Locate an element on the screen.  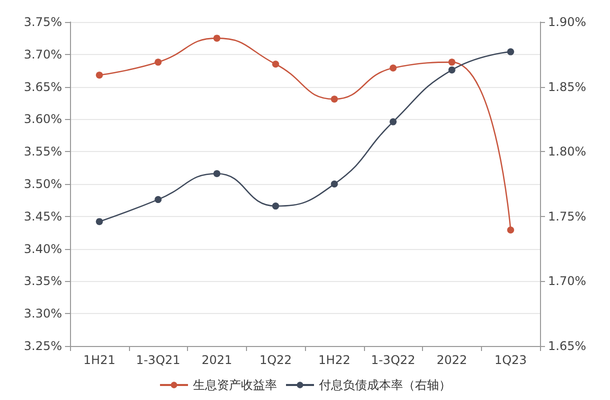
y-tick-label: 3.70% is located at coordinates (43, 54).